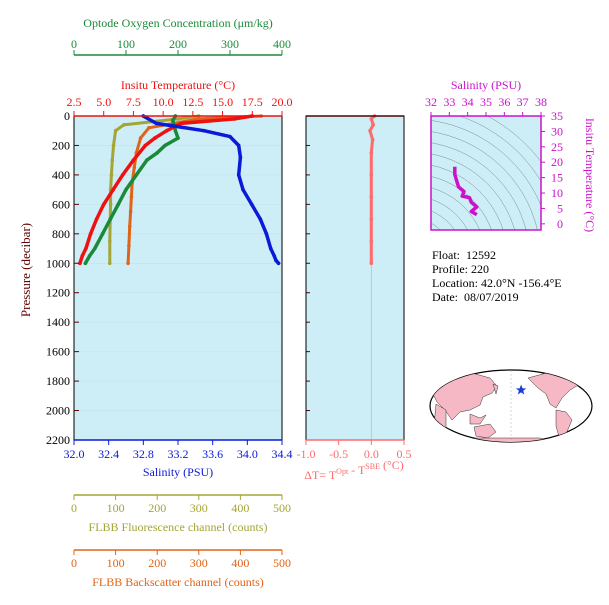 This screenshot has width=609, height=605. I want to click on pressure-tick-label: 600, so click(61, 204).